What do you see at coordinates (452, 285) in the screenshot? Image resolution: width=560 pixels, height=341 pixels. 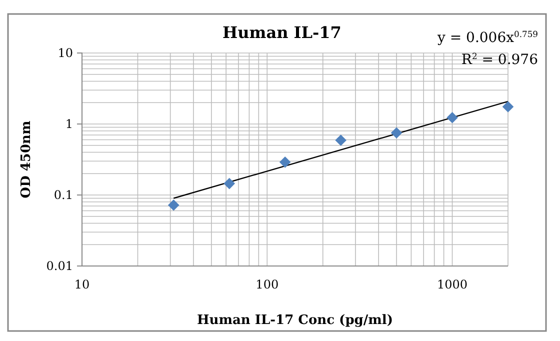 I see `x-tick-label: 1000` at bounding box center [452, 285].